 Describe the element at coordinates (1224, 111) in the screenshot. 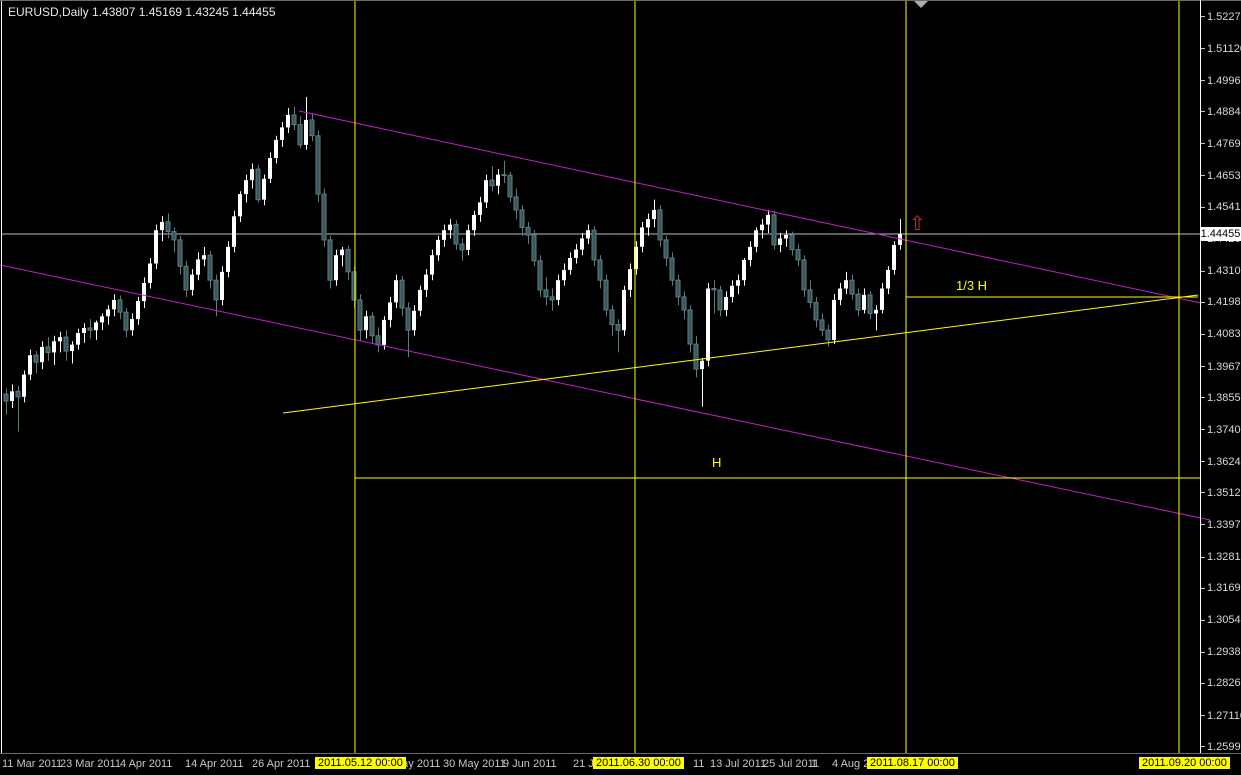

I see `price-axis-tick-label: 1.48845` at that location.